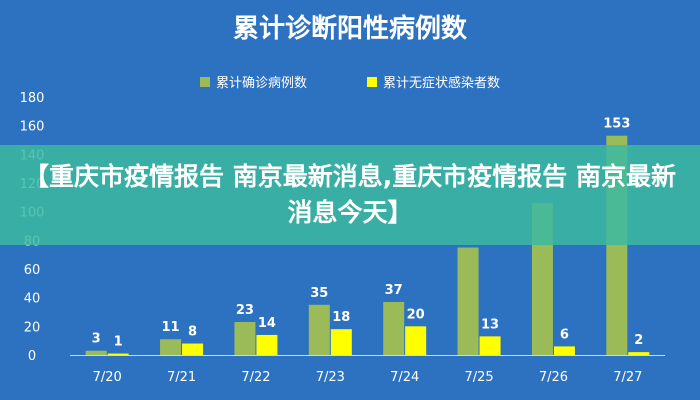  Describe the element at coordinates (394, 290) in the screenshot. I see `data-label-confirmed: 37` at that location.